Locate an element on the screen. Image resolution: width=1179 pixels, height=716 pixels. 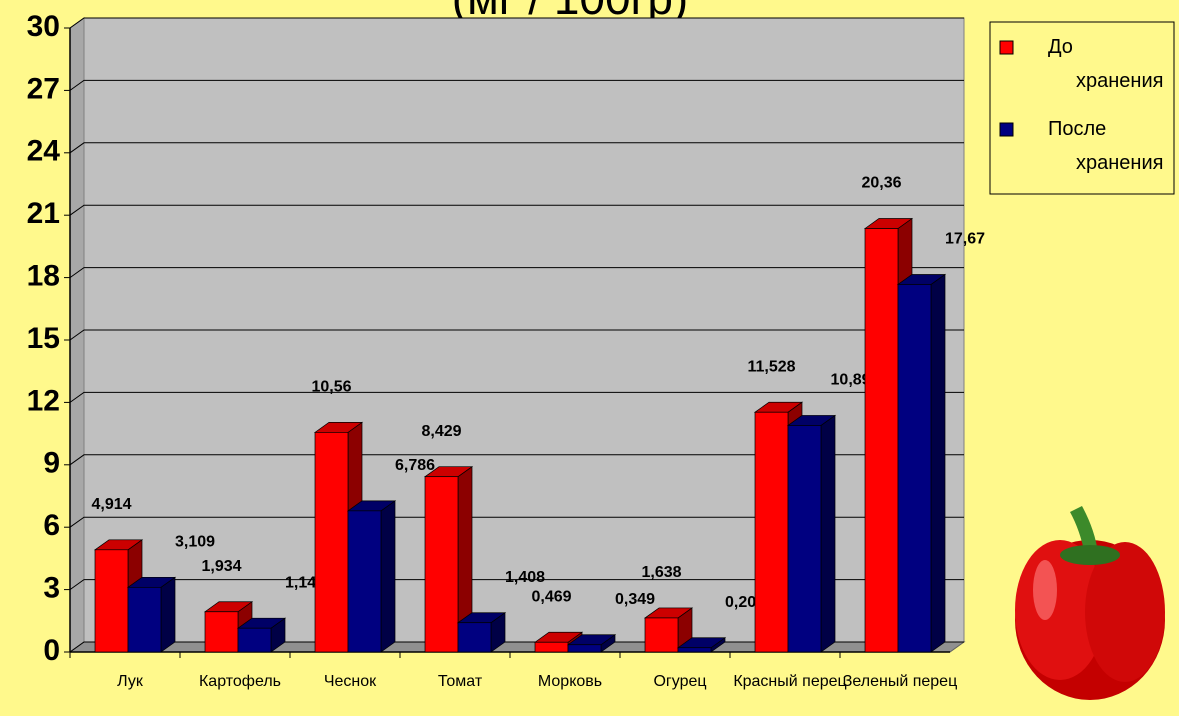
legend-box is located at coordinates (1082, 108).